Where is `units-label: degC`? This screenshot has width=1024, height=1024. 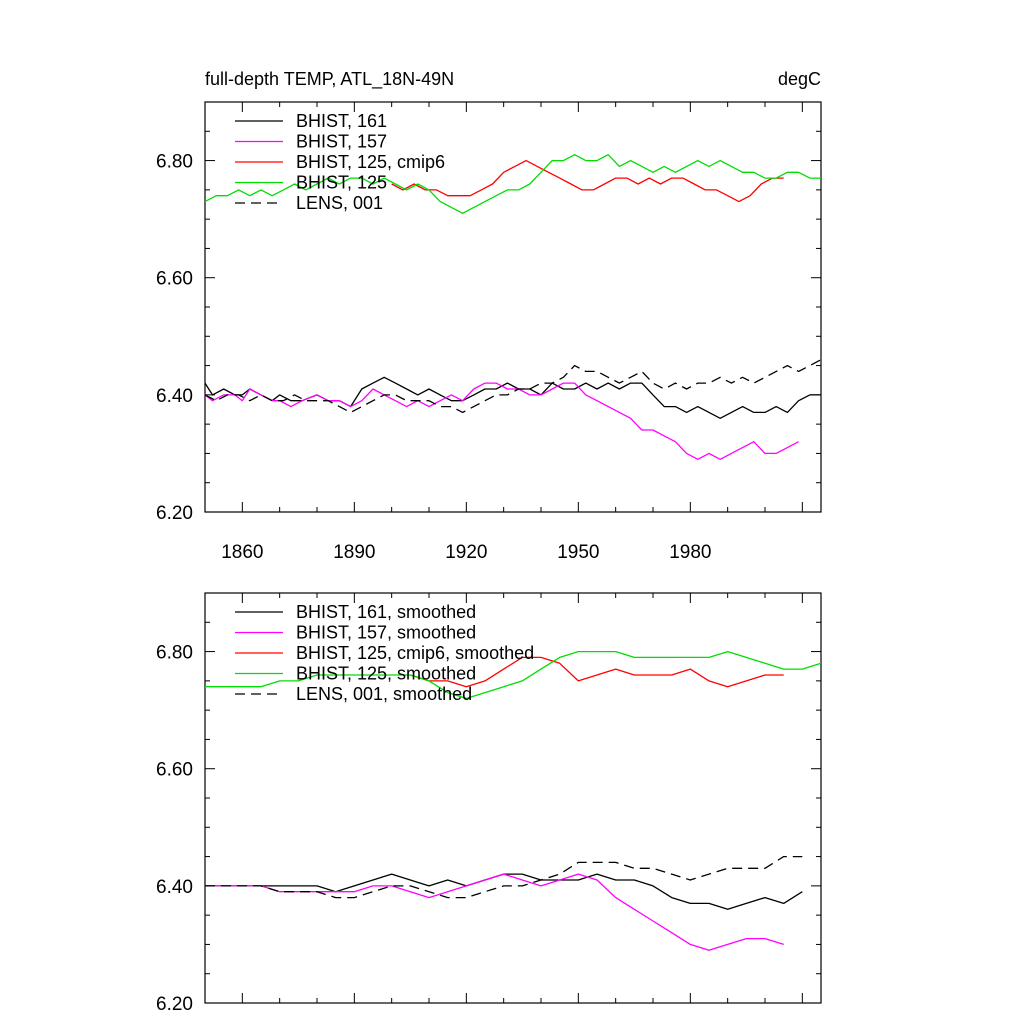 units-label: degC is located at coordinates (799, 79).